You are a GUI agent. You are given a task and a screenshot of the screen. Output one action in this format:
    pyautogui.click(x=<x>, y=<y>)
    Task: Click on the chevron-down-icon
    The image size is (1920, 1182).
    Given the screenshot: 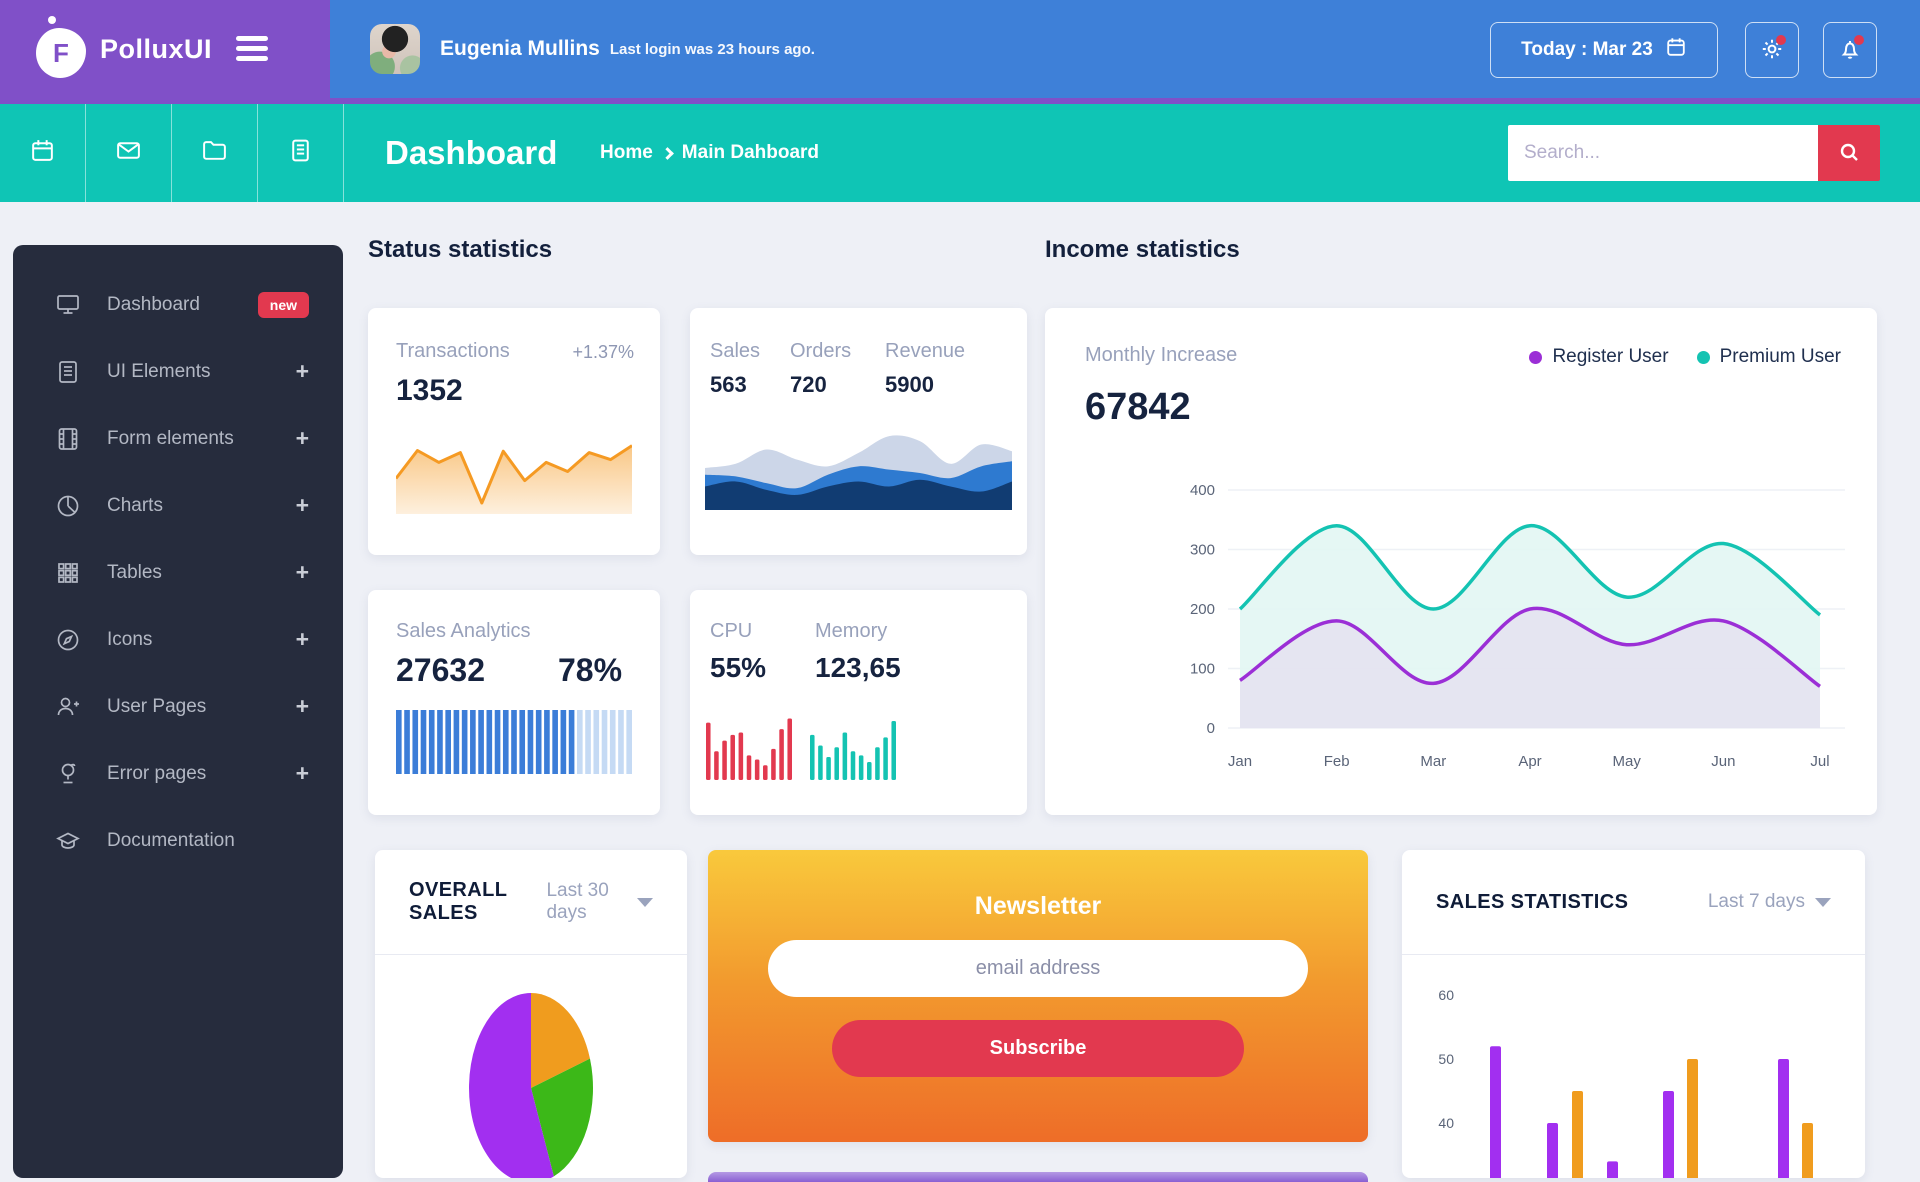 What is the action you would take?
    pyautogui.click(x=1823, y=902)
    